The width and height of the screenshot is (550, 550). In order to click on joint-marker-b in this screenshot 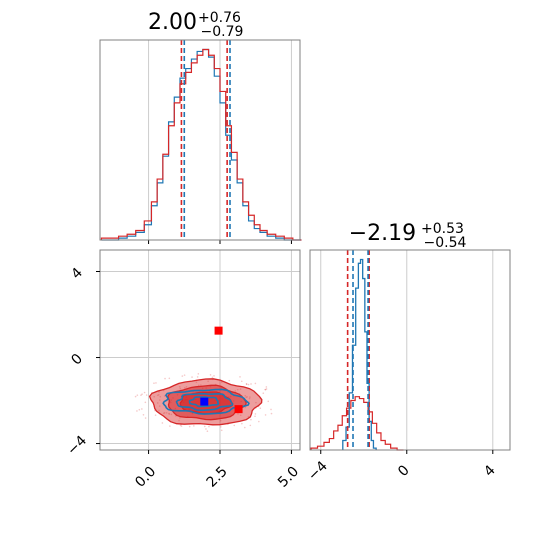, I will do `click(204, 401)`.